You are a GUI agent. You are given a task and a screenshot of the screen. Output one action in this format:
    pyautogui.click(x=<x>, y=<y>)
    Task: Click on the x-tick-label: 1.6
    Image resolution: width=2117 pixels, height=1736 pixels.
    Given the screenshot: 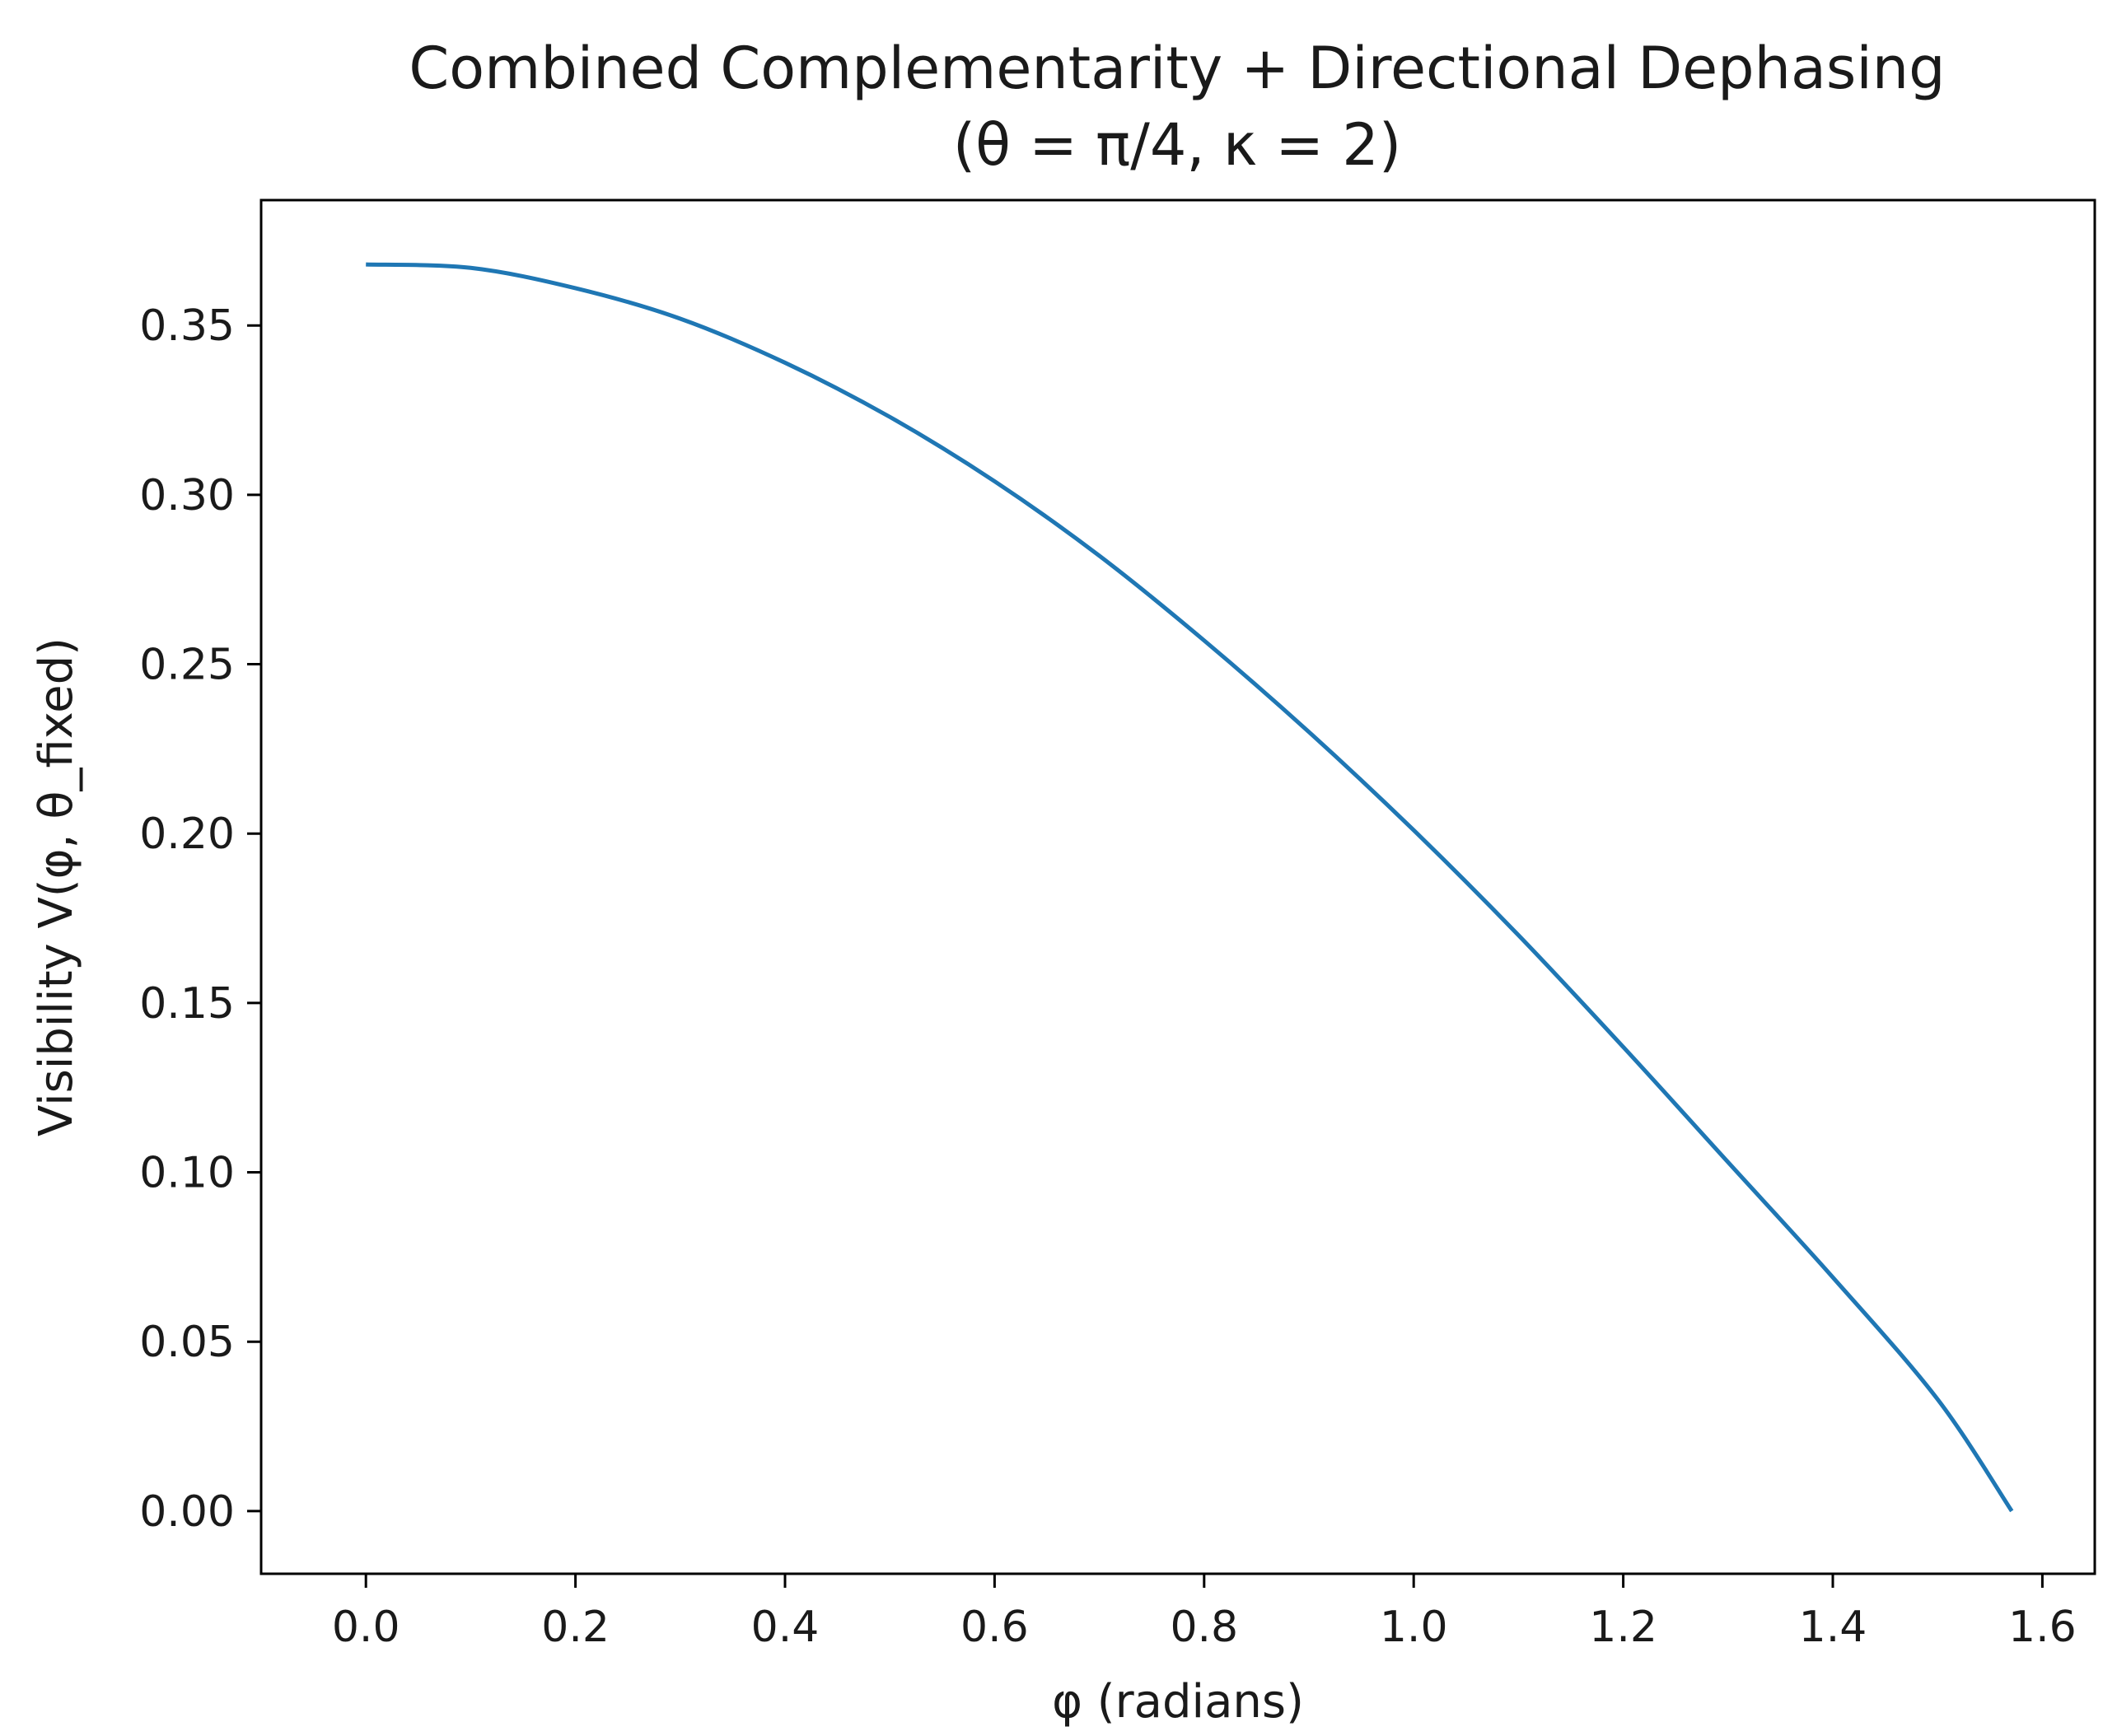 What is the action you would take?
    pyautogui.click(x=2042, y=1627)
    